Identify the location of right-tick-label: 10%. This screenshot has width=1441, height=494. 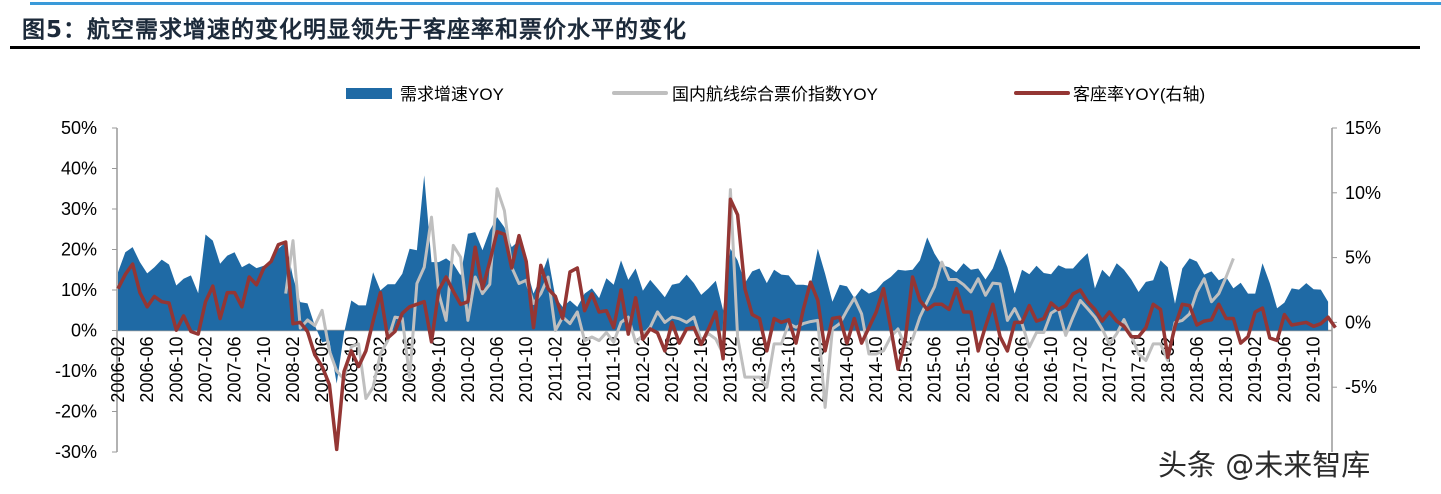
(1363, 193).